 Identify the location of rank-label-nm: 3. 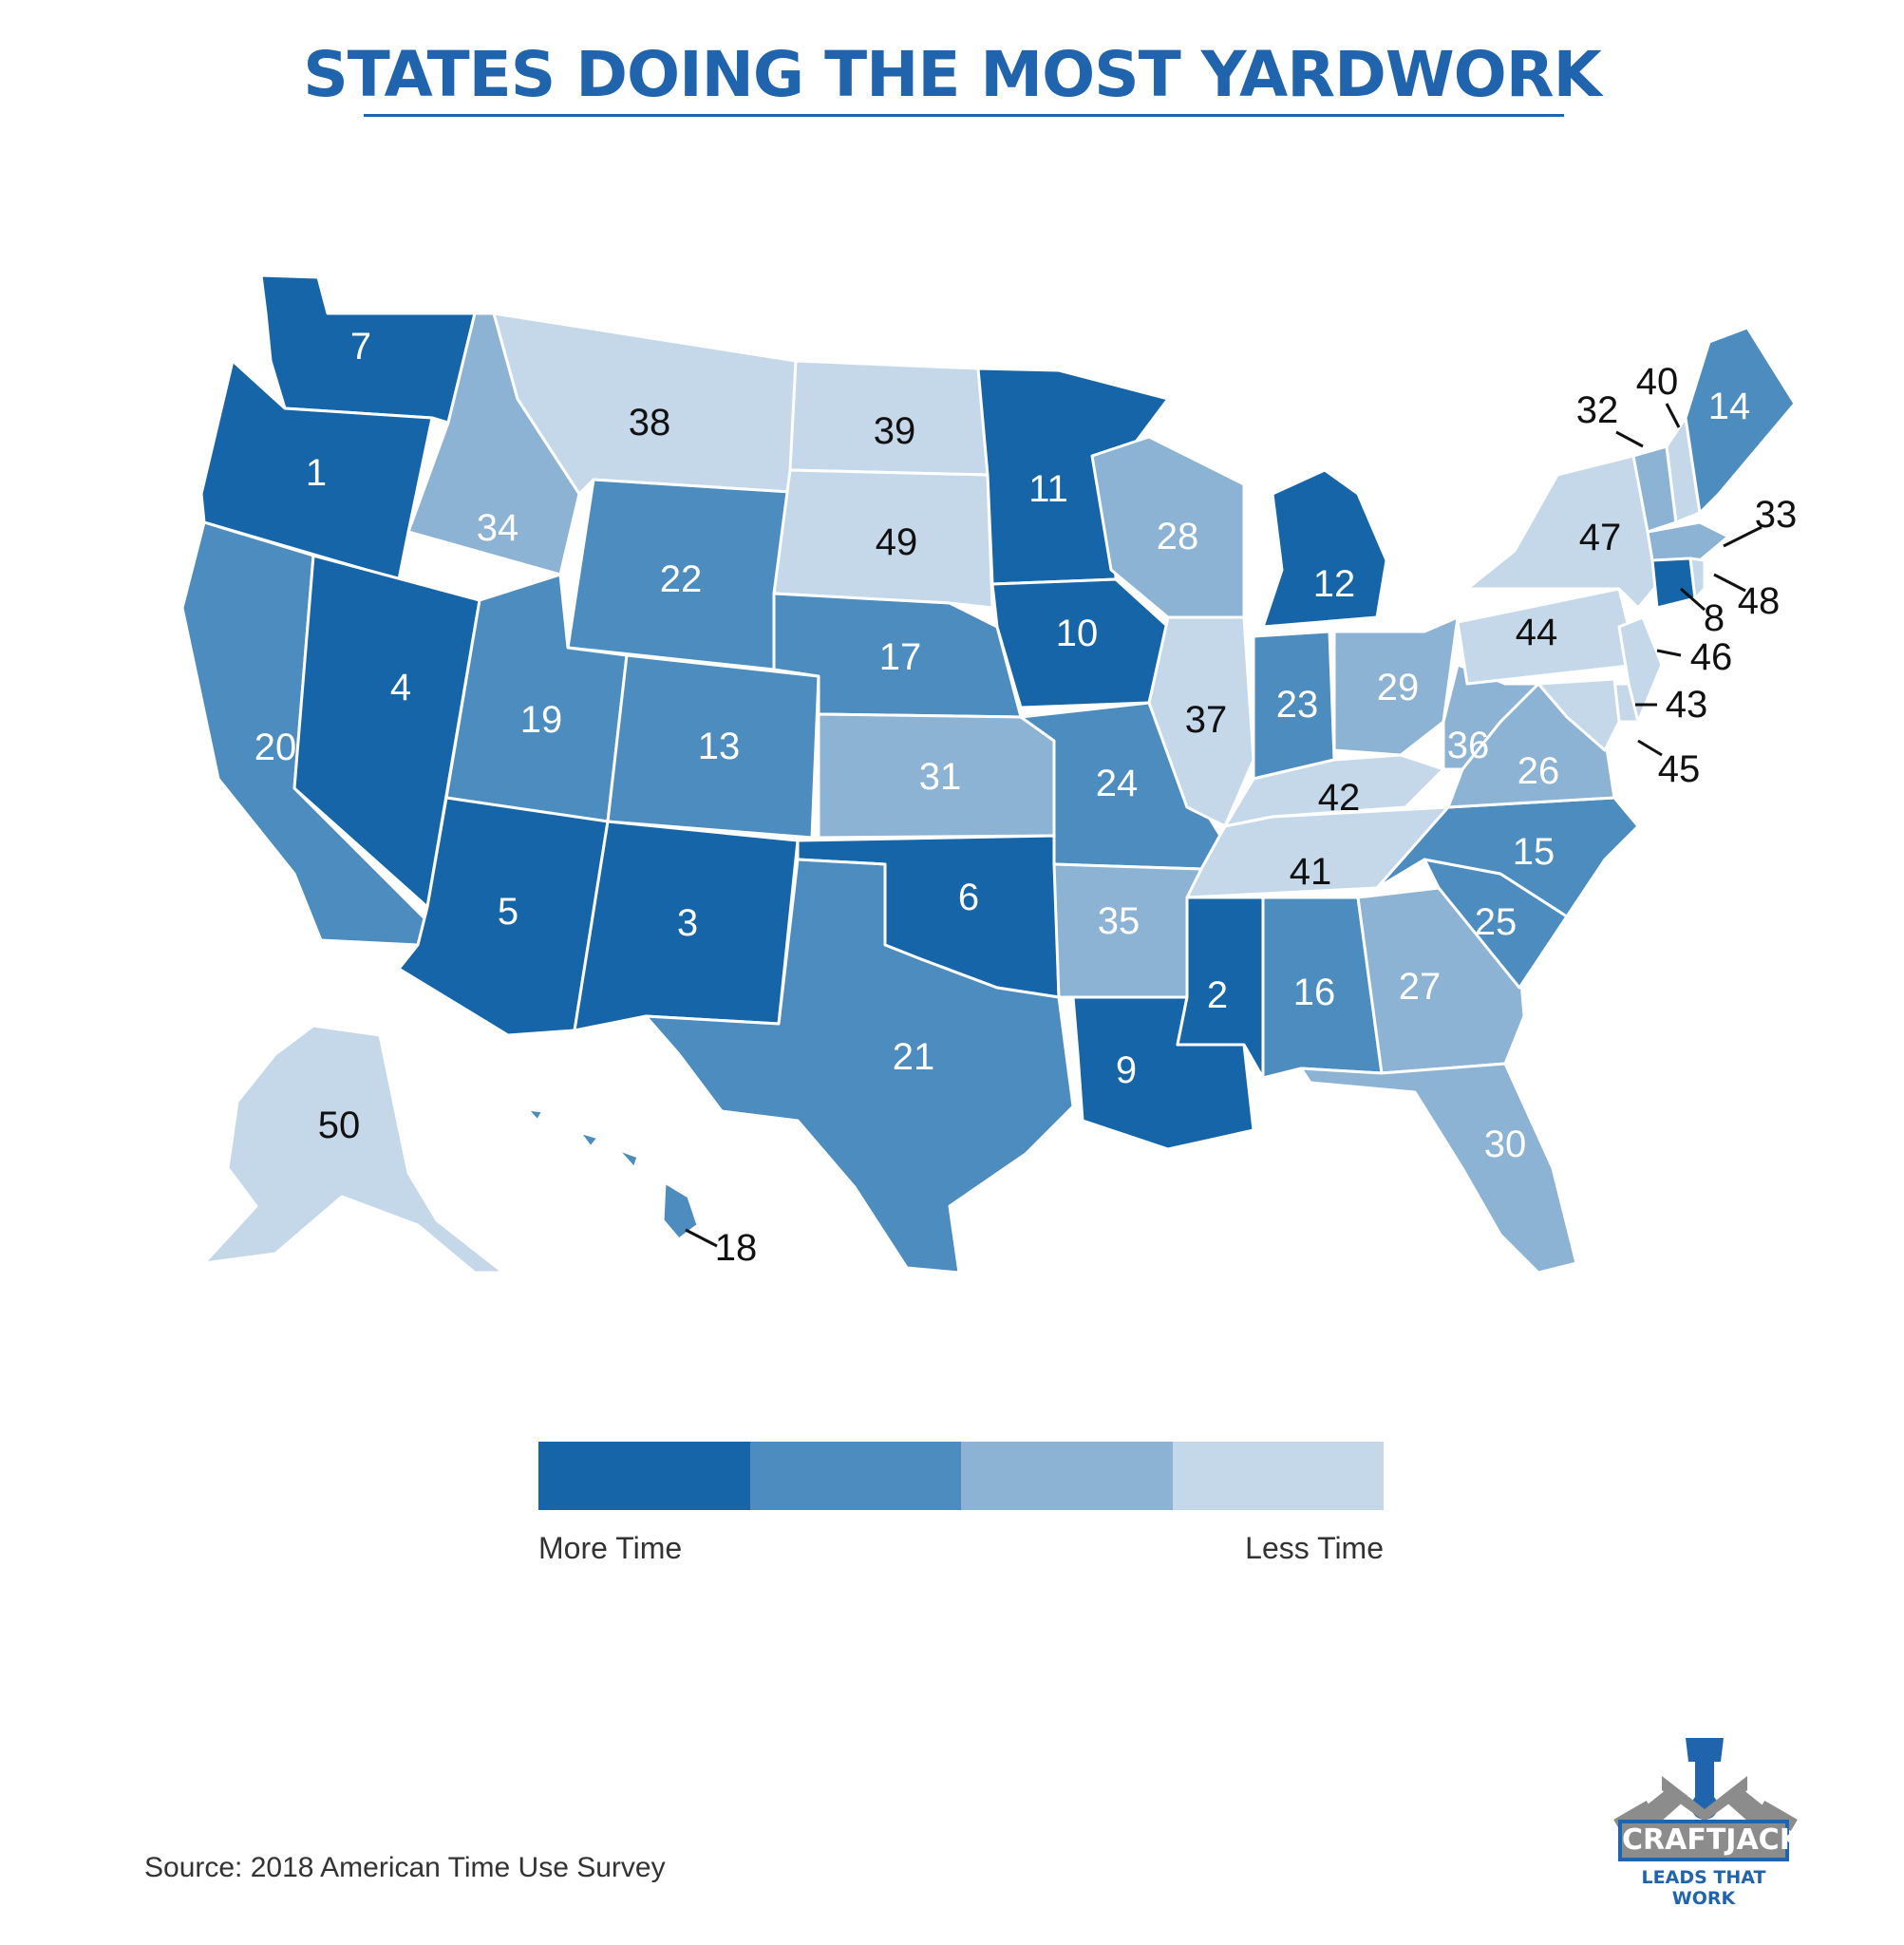
(688, 923).